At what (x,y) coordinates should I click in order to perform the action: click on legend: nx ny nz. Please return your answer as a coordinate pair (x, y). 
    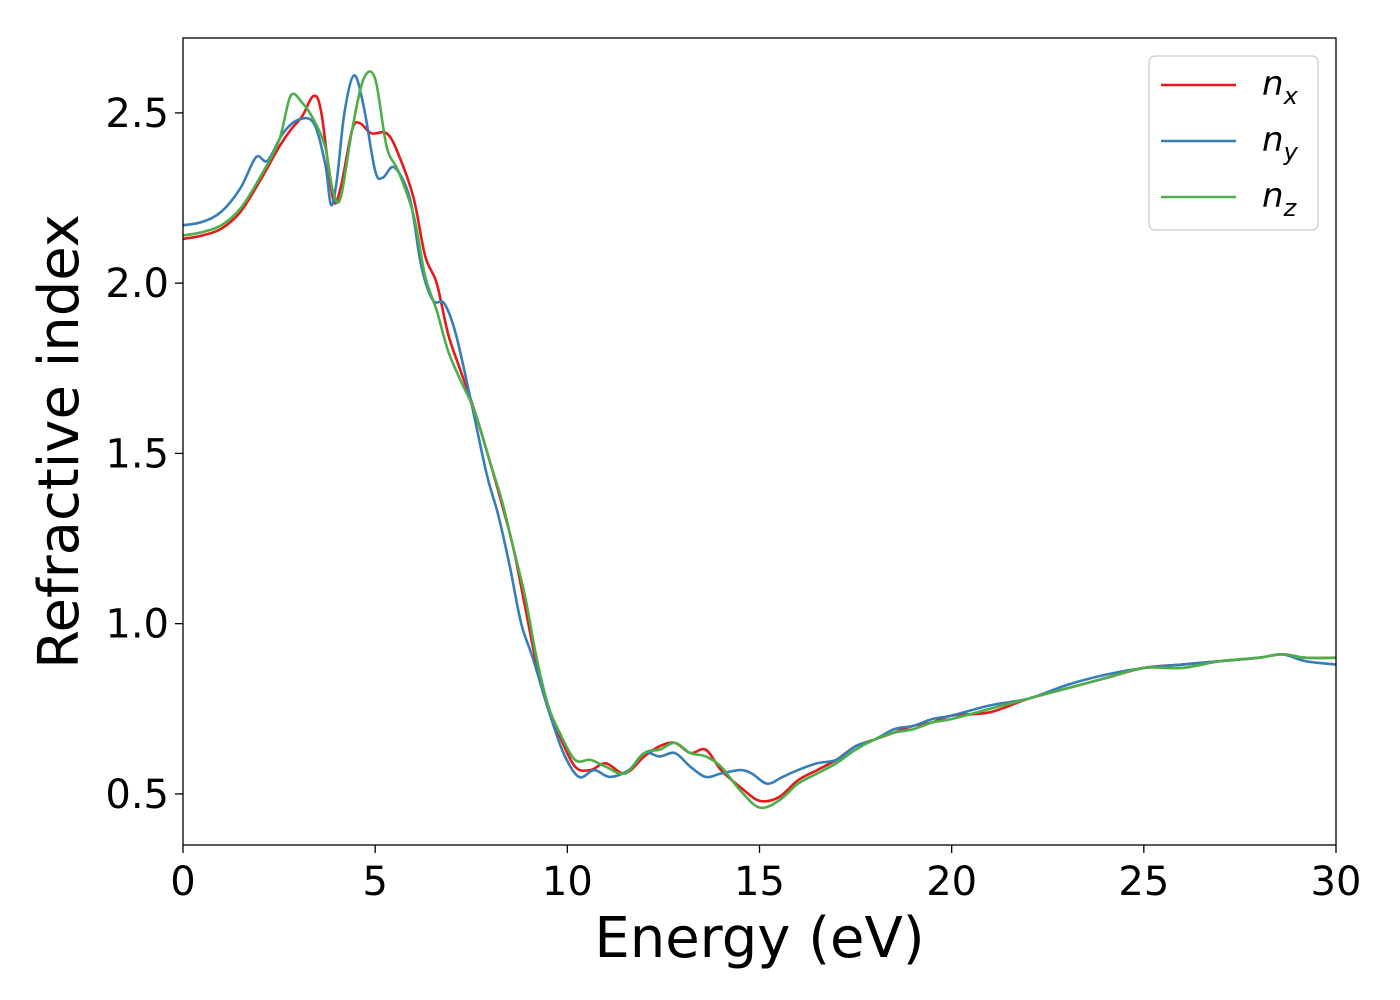
    Looking at the image, I should click on (1233, 143).